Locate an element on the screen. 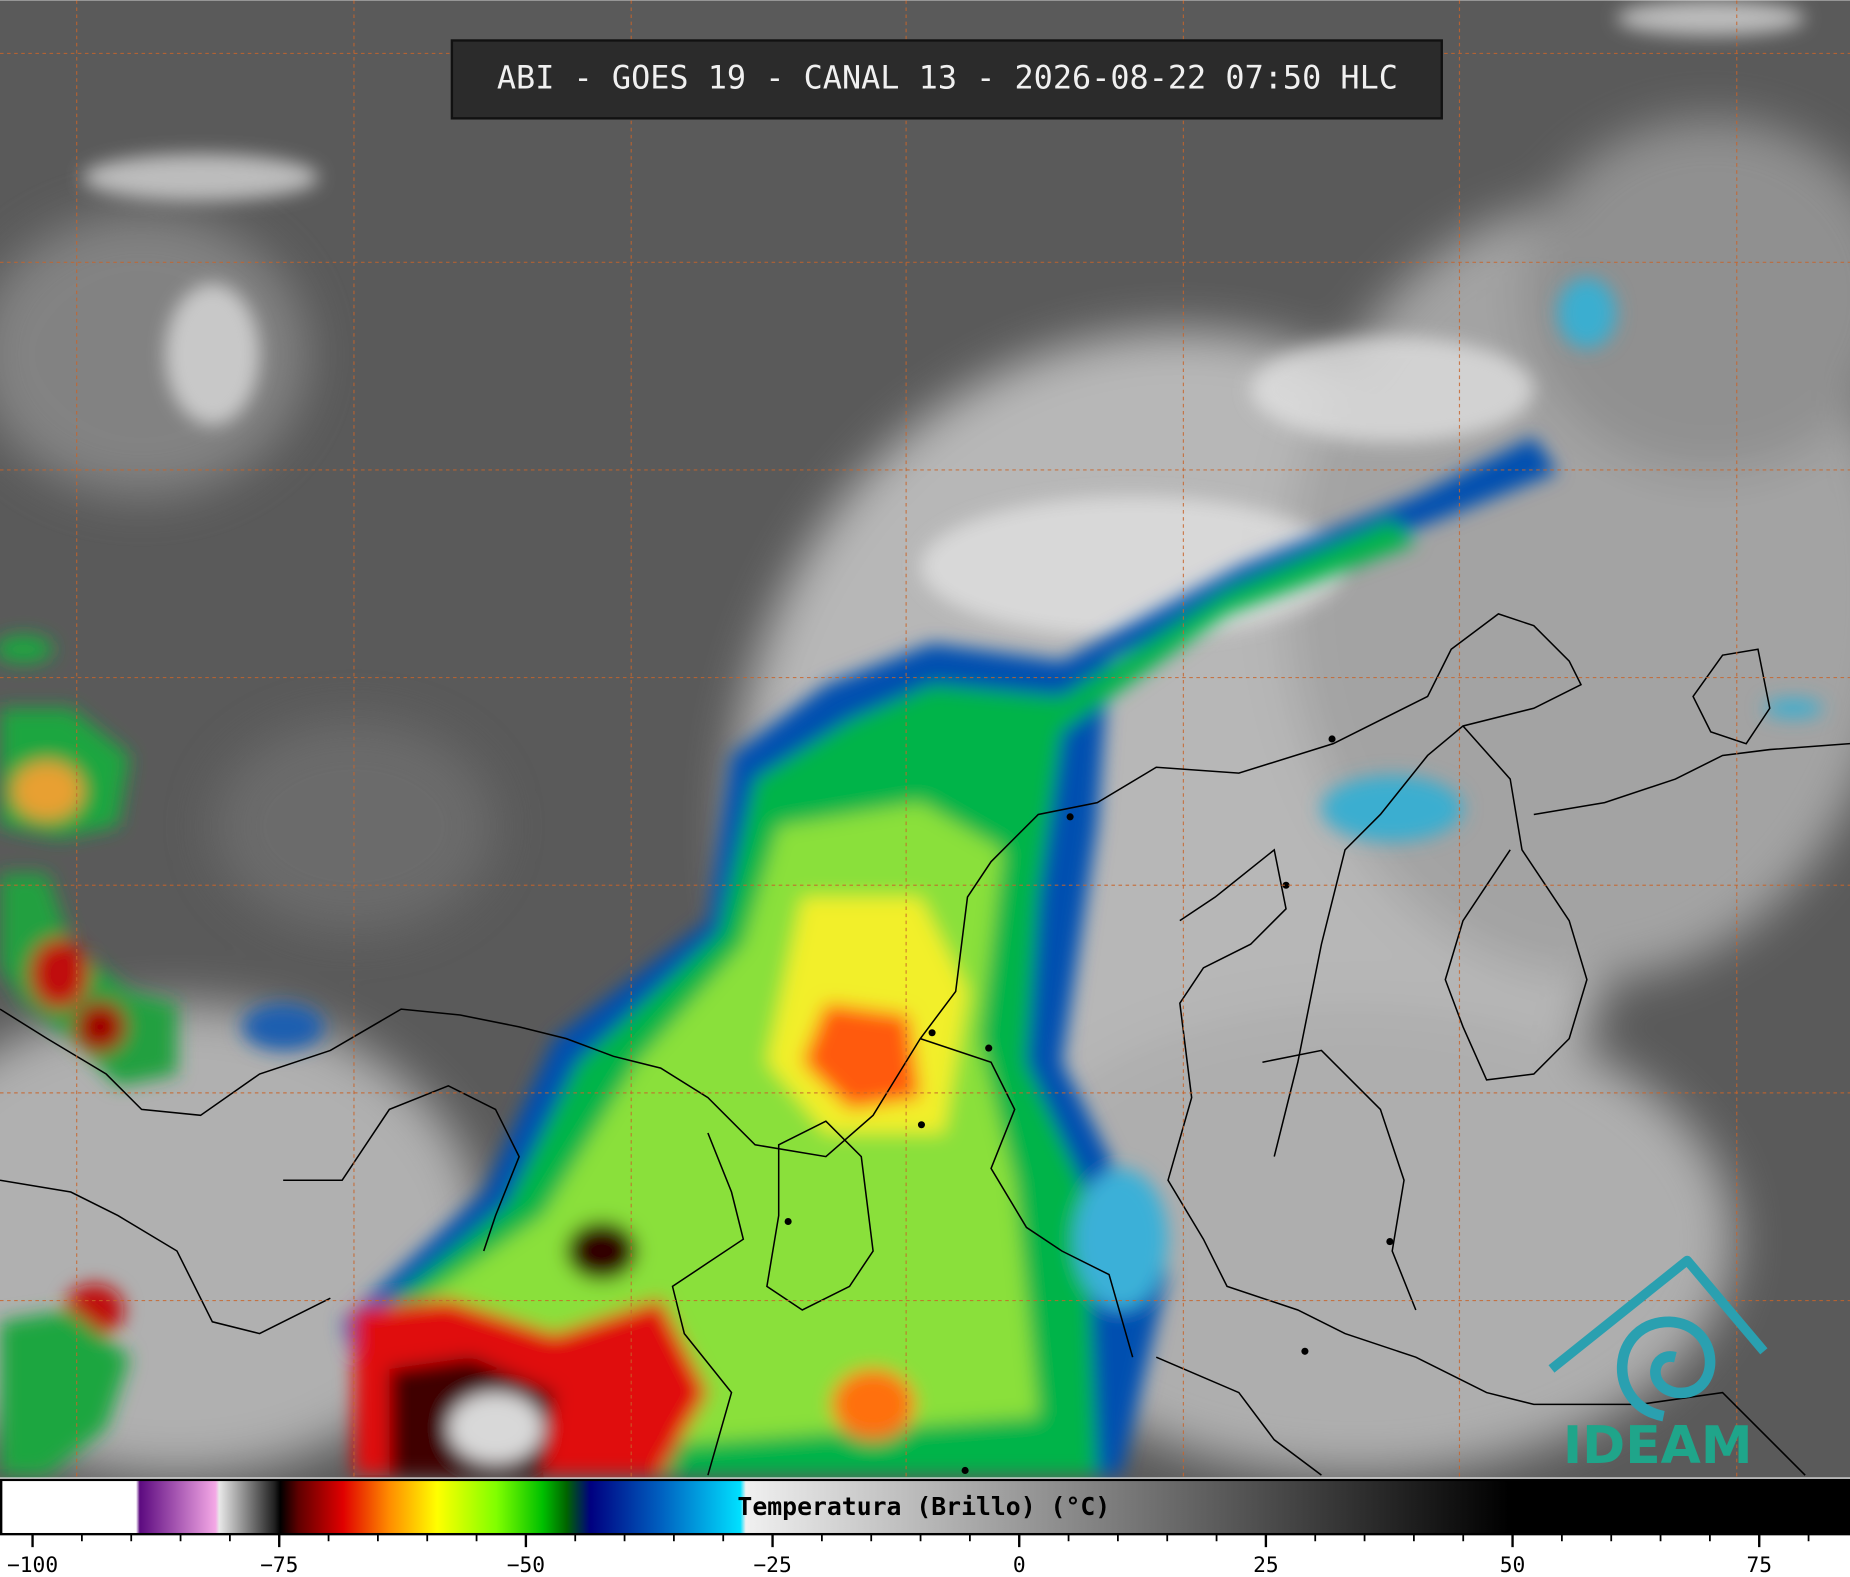  tick-label: −25 is located at coordinates (772, 1565).